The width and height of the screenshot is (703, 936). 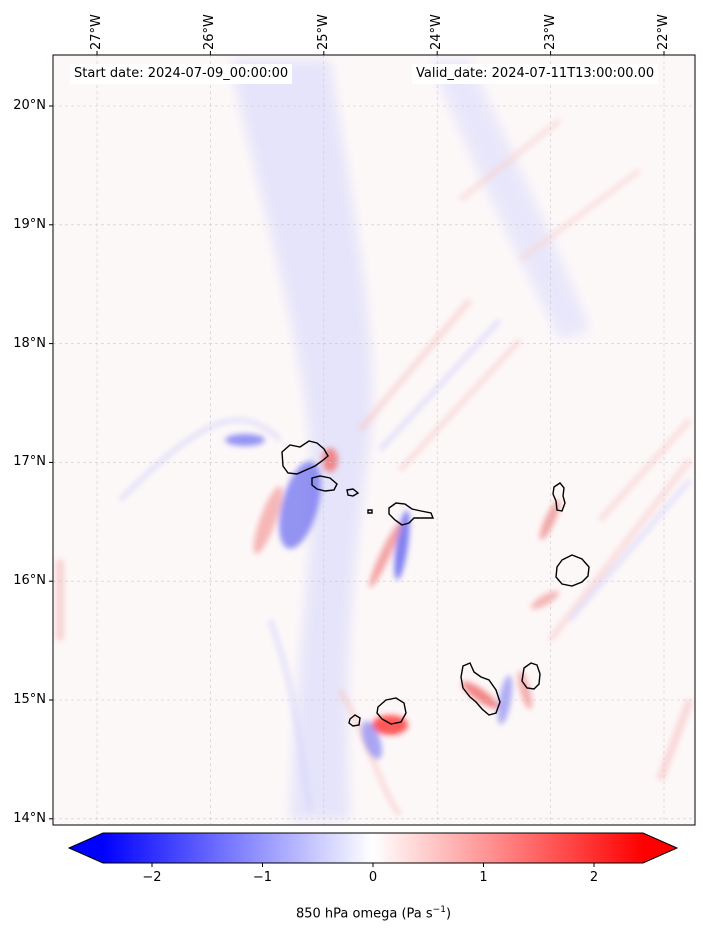 I want to click on island-sao-vicente, so click(x=324, y=483).